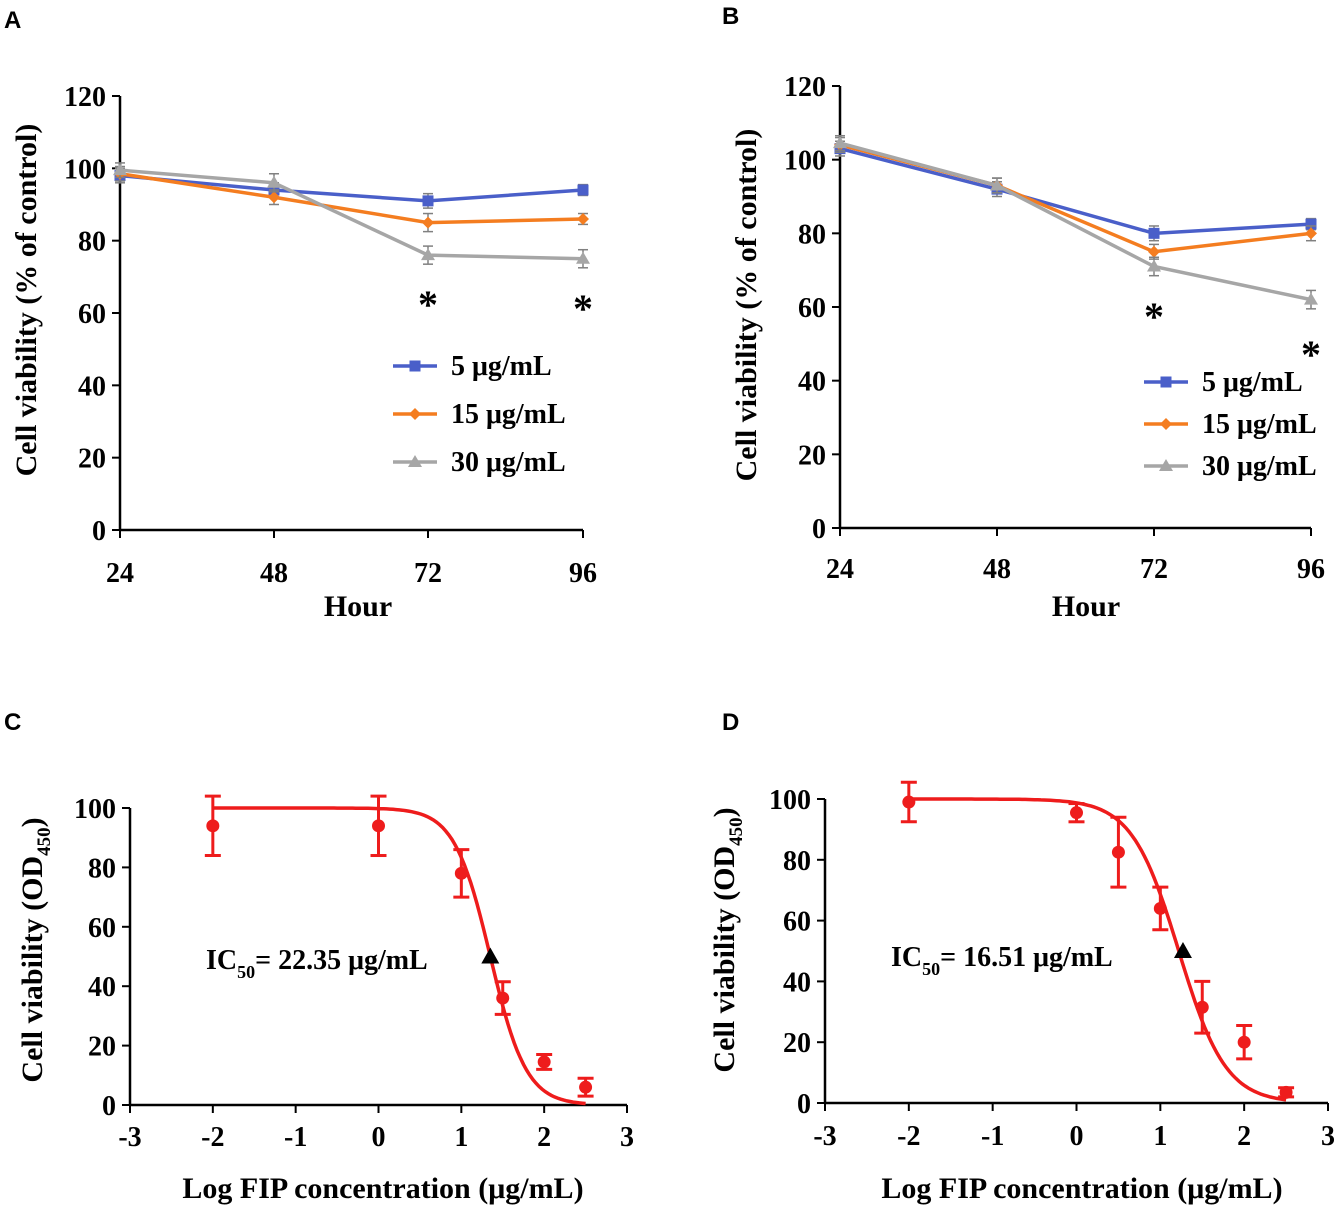 The image size is (1342, 1218). What do you see at coordinates (1002, 960) in the screenshot?
I see `ic50-annotation: IC50= 16.51 μg/mL` at bounding box center [1002, 960].